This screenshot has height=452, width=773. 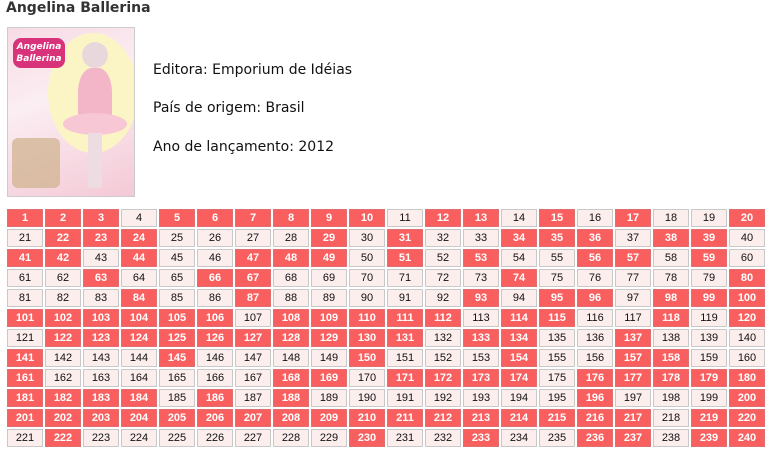 What do you see at coordinates (709, 278) in the screenshot?
I see `sticker-missing: 79` at bounding box center [709, 278].